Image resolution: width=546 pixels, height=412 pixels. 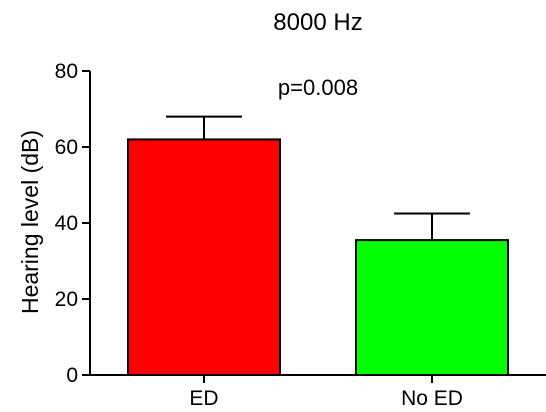 What do you see at coordinates (66, 147) in the screenshot?
I see `y-tick-label: 60` at bounding box center [66, 147].